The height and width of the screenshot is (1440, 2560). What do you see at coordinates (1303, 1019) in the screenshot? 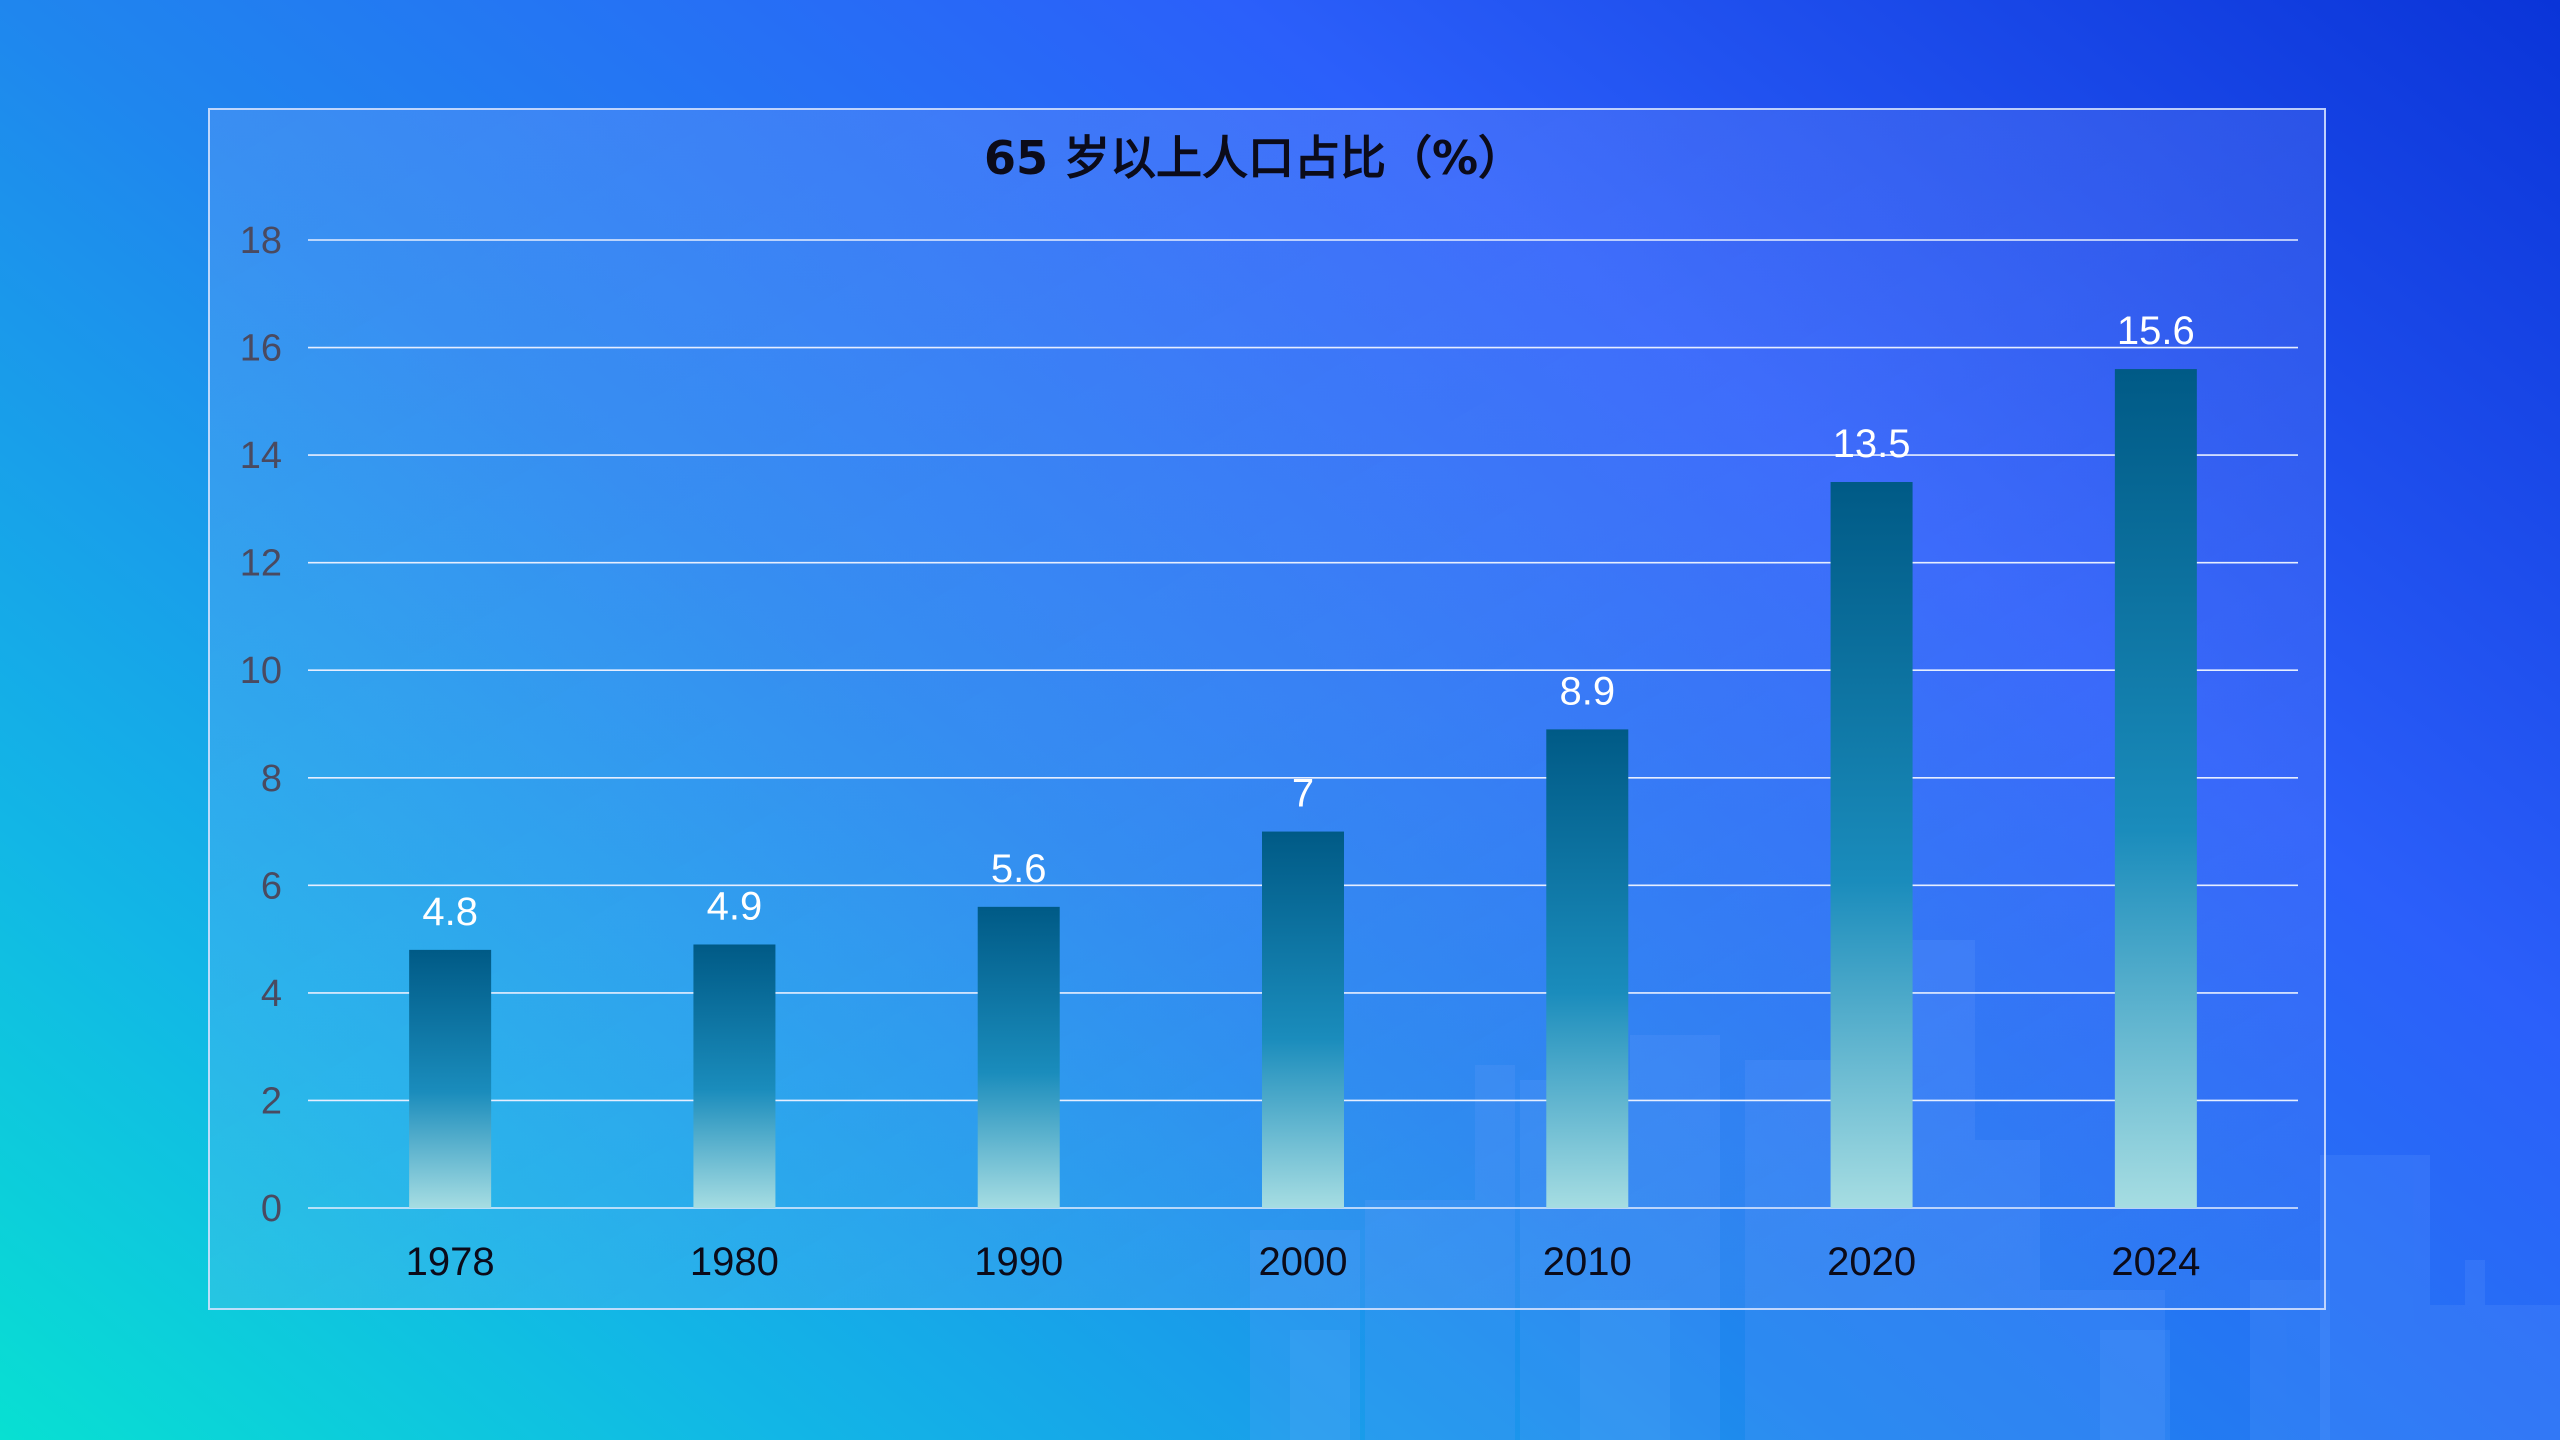
I see `bar-2000` at bounding box center [1303, 1019].